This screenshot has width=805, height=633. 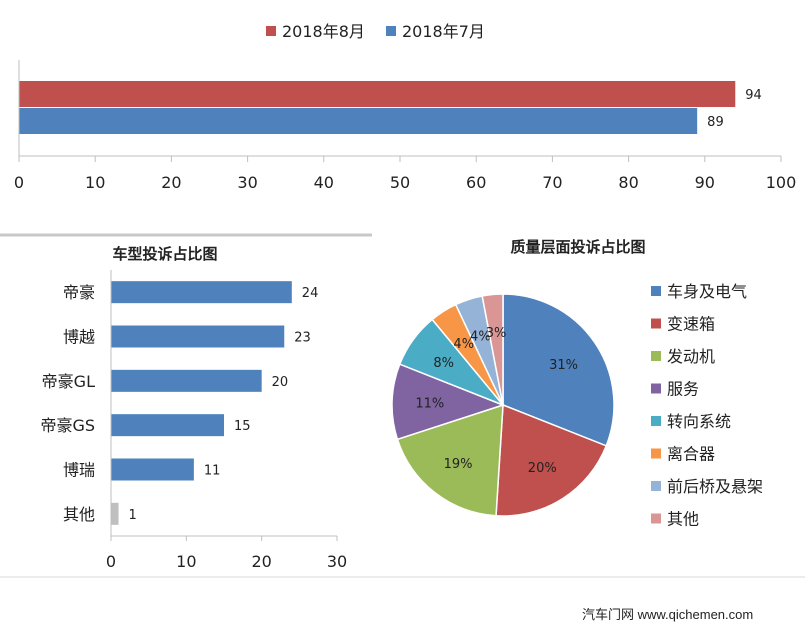 What do you see at coordinates (133, 515) in the screenshot?
I see `data-label: 1` at bounding box center [133, 515].